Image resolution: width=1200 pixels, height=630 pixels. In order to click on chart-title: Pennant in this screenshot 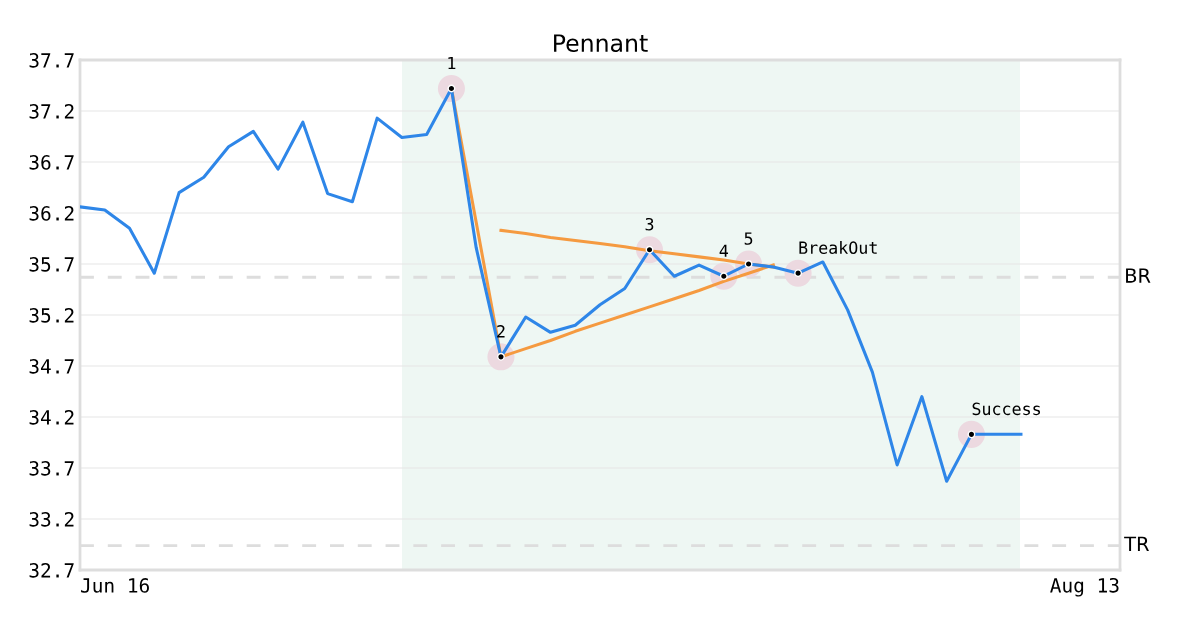, I will do `click(601, 43)`.